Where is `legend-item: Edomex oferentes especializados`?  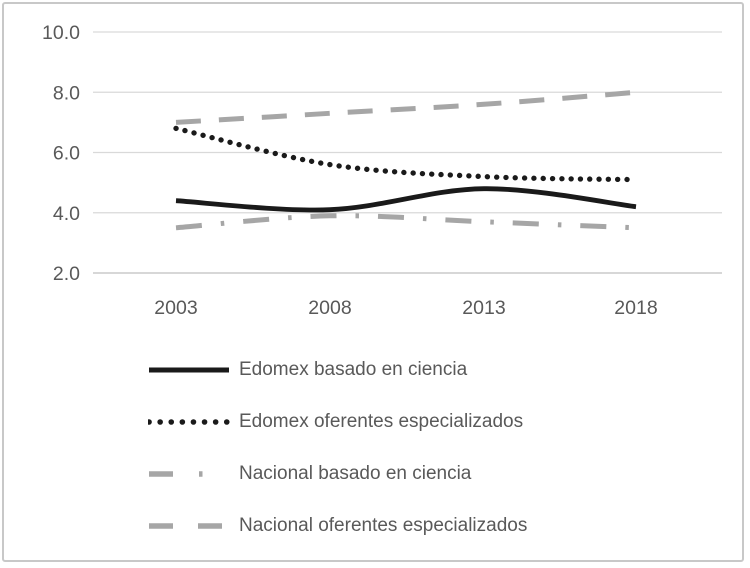
legend-item: Edomex oferentes especializados is located at coordinates (337, 422).